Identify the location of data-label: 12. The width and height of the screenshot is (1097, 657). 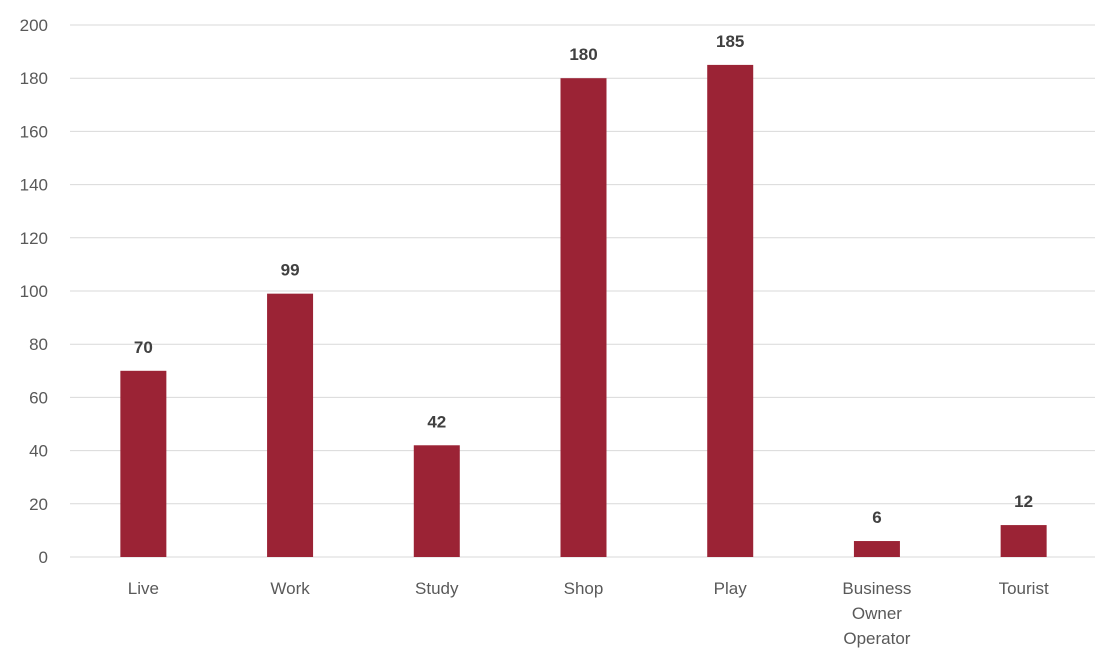
(1023, 501).